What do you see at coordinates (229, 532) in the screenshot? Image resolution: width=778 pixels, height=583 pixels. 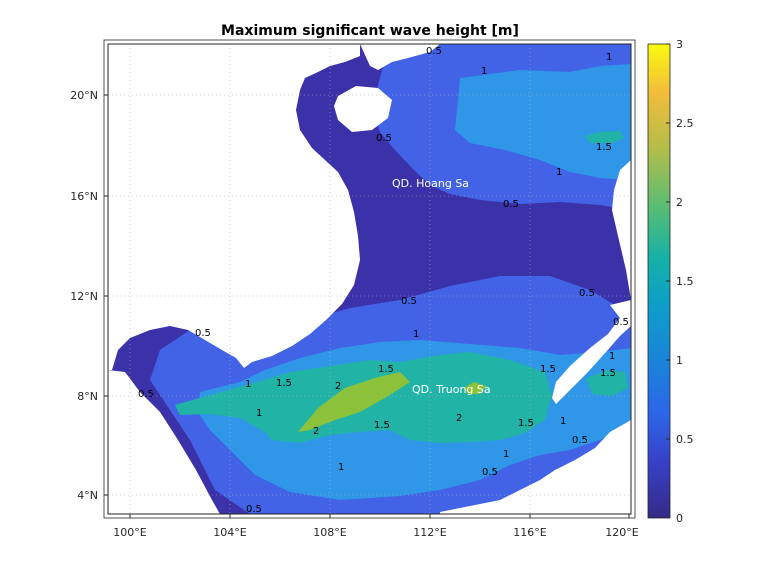 I see `x-tick-label: 104°E` at bounding box center [229, 532].